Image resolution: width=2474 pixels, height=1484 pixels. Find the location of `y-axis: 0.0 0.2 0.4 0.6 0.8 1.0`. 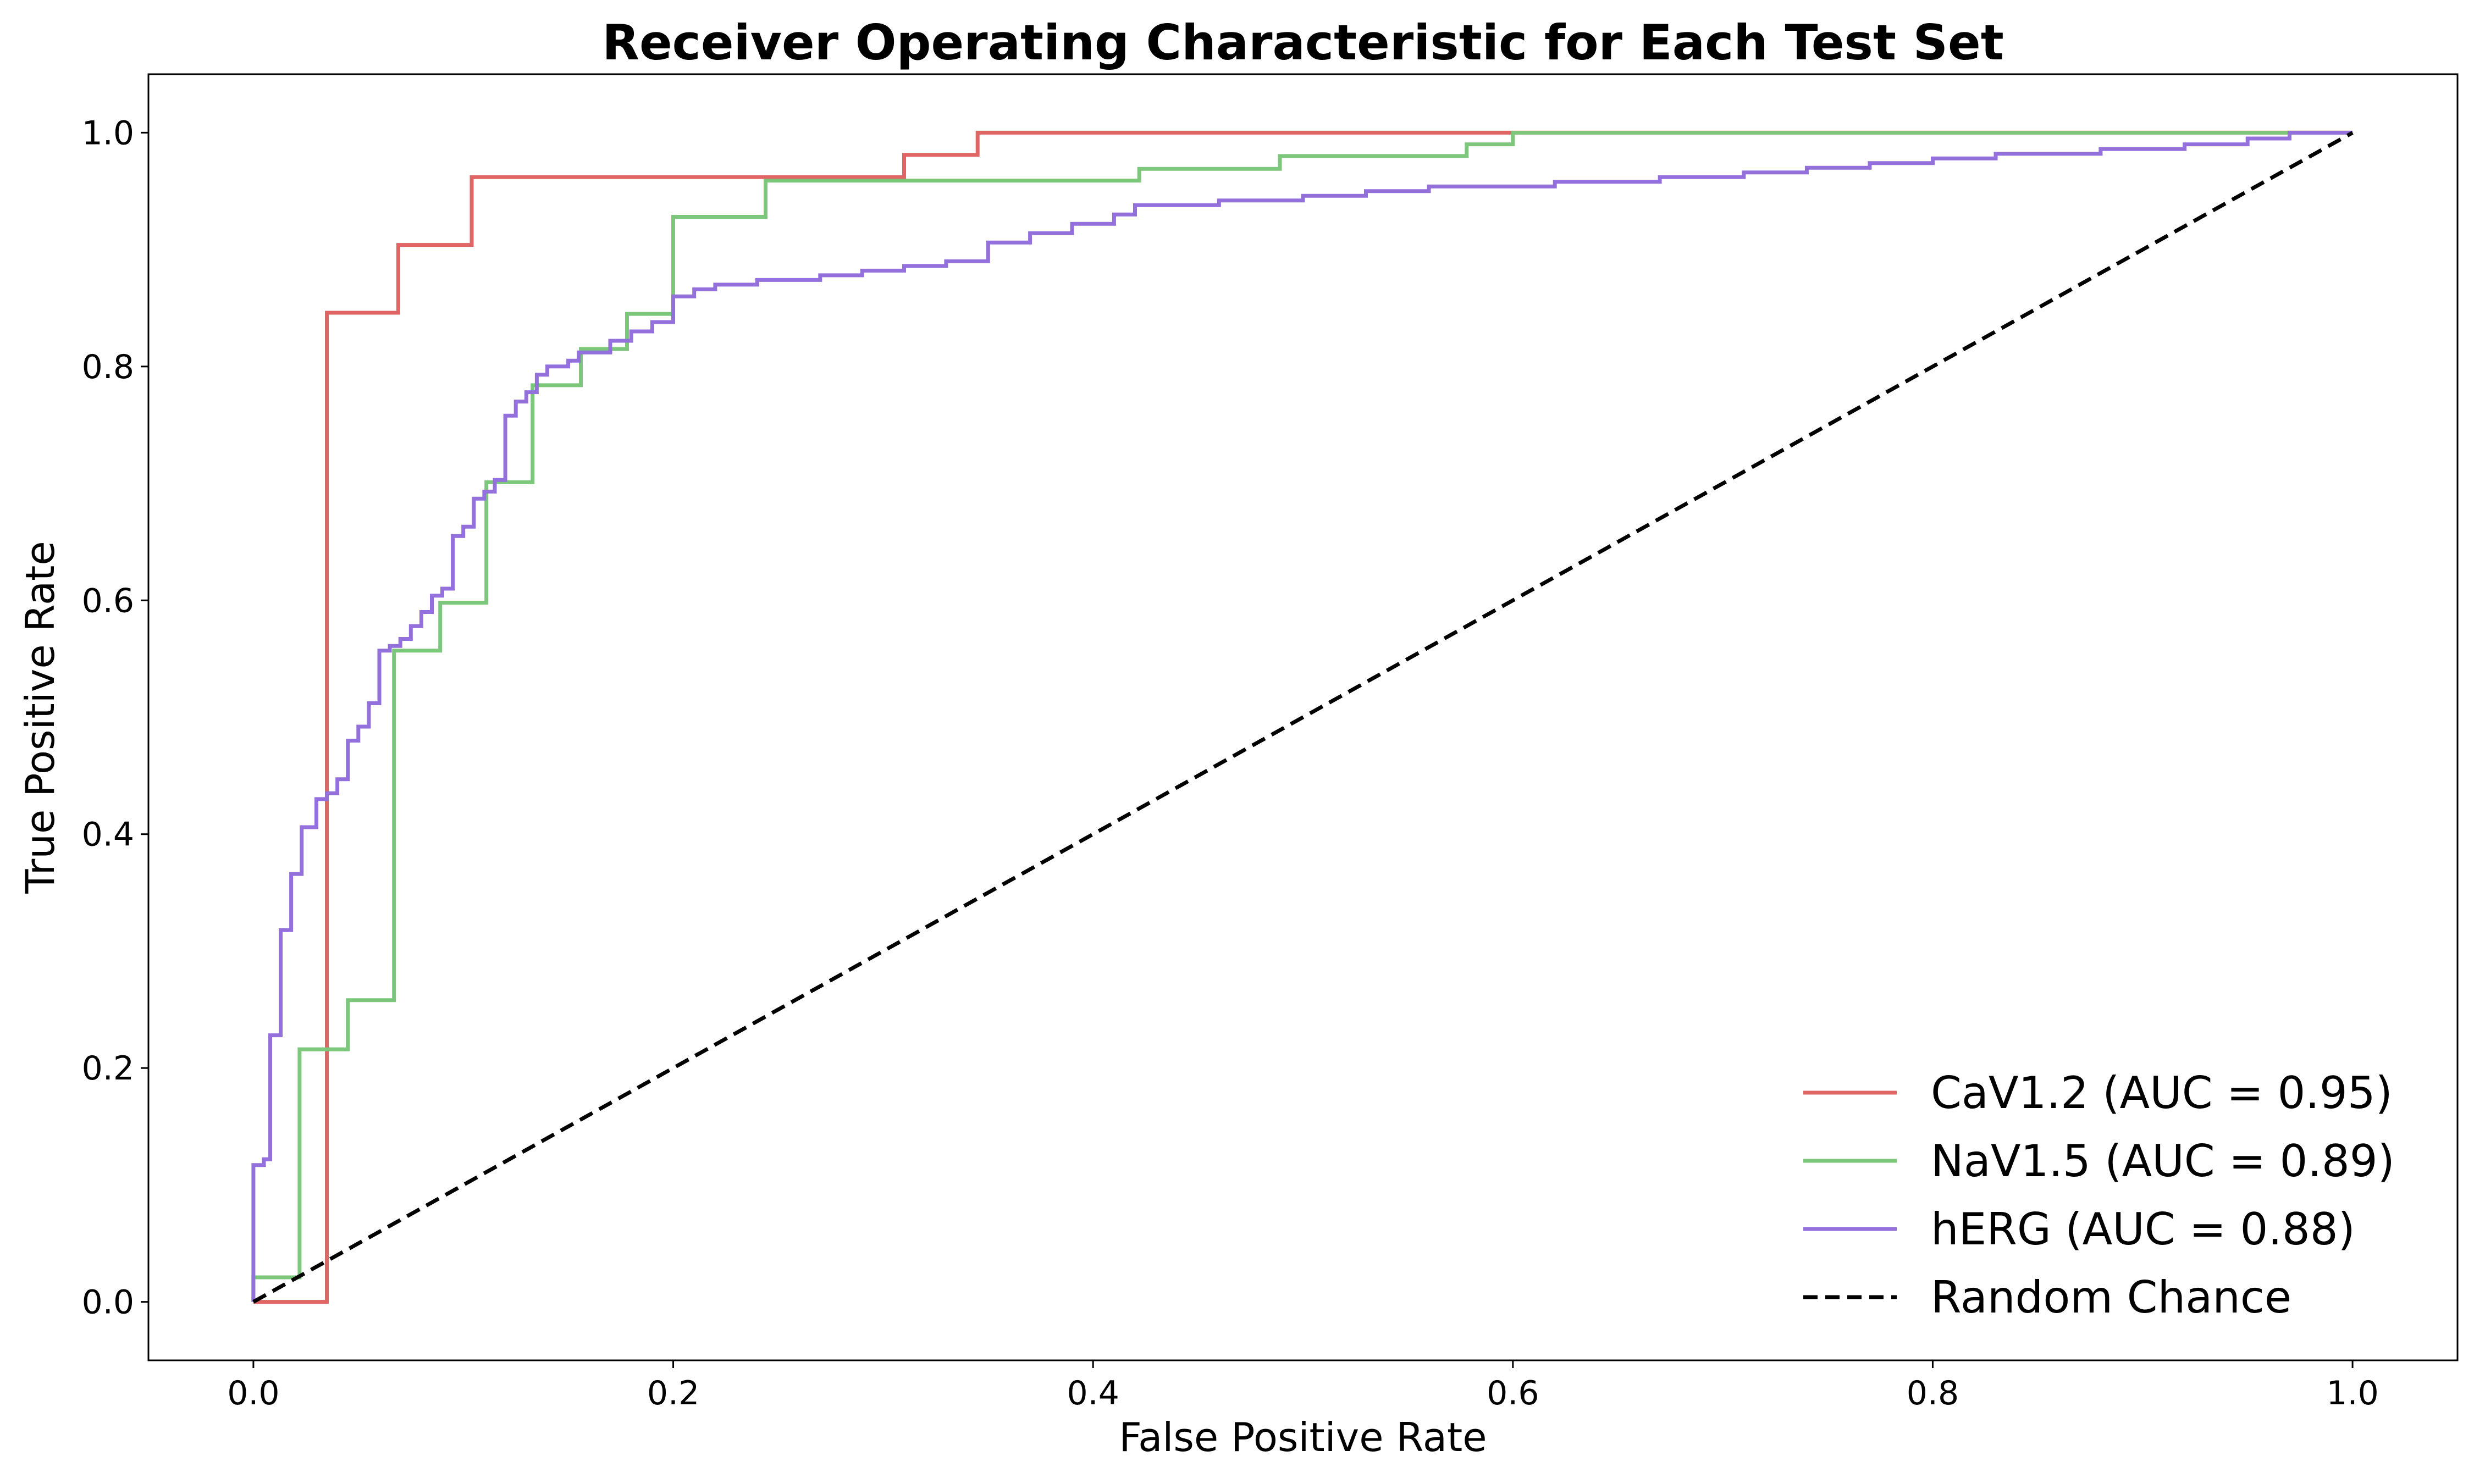

y-axis: 0.0 0.2 0.4 0.6 0.8 1.0 is located at coordinates (115, 718).